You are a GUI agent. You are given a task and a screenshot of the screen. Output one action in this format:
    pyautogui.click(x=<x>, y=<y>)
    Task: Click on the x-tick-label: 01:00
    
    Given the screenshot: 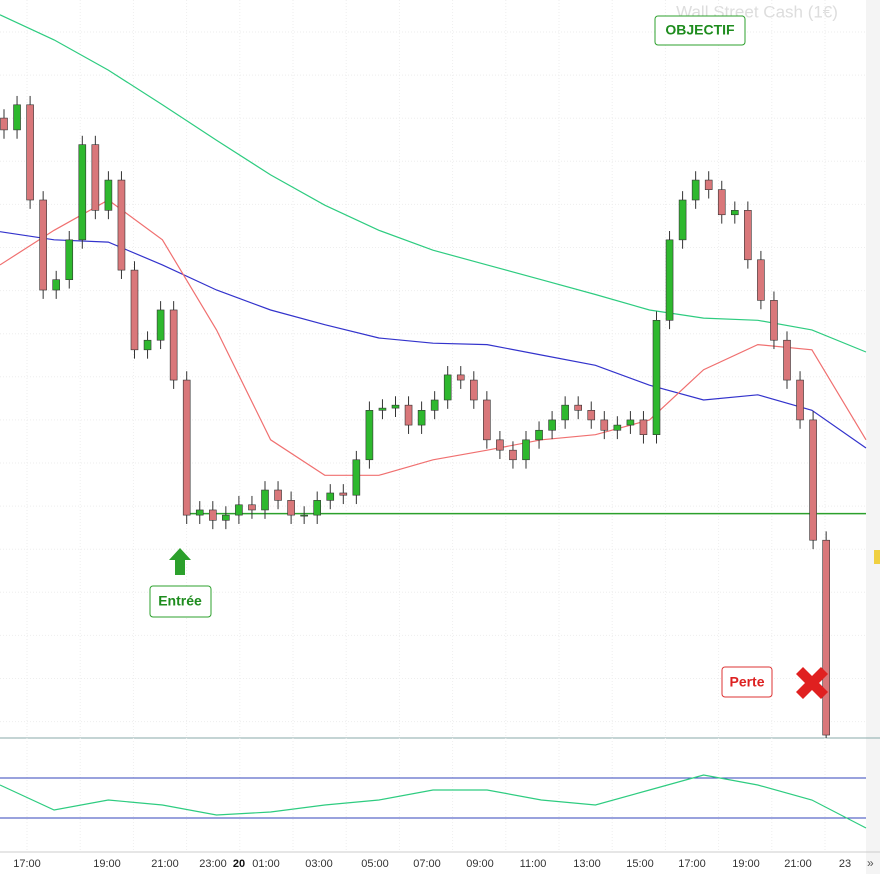 What is the action you would take?
    pyautogui.click(x=266, y=864)
    